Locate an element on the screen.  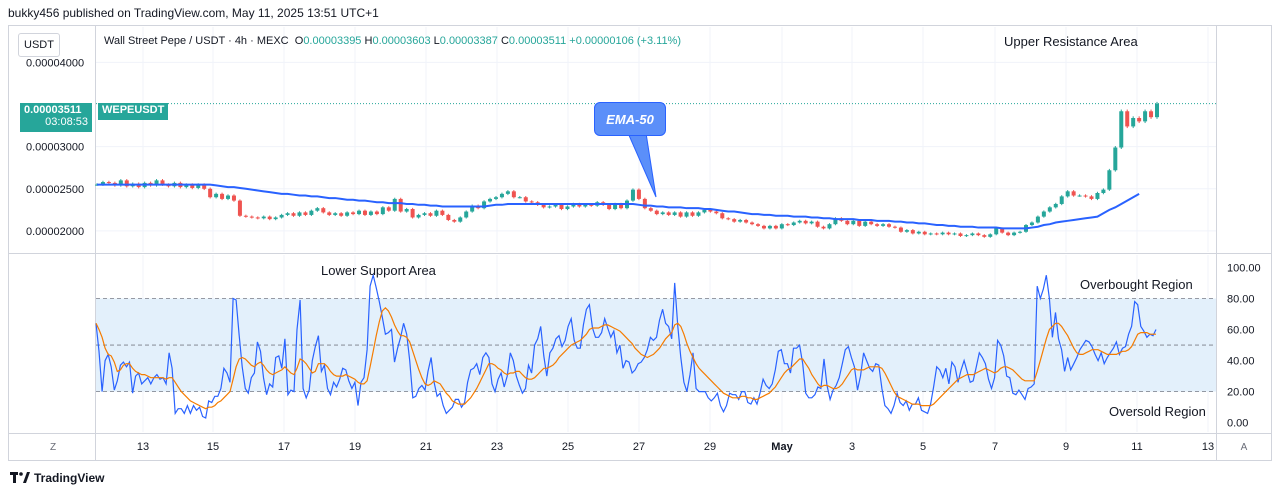
tradingview-logo-icon is located at coordinates (20, 477).